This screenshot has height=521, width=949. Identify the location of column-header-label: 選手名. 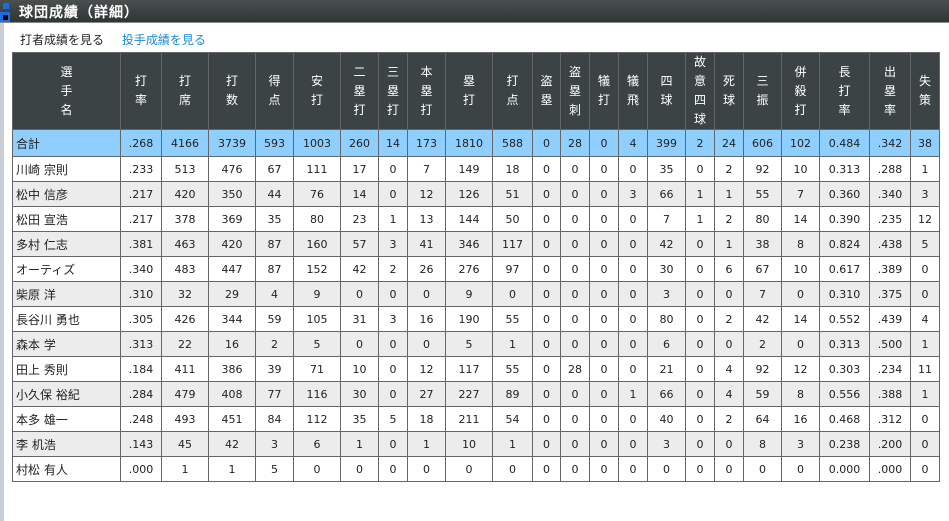
(66, 90).